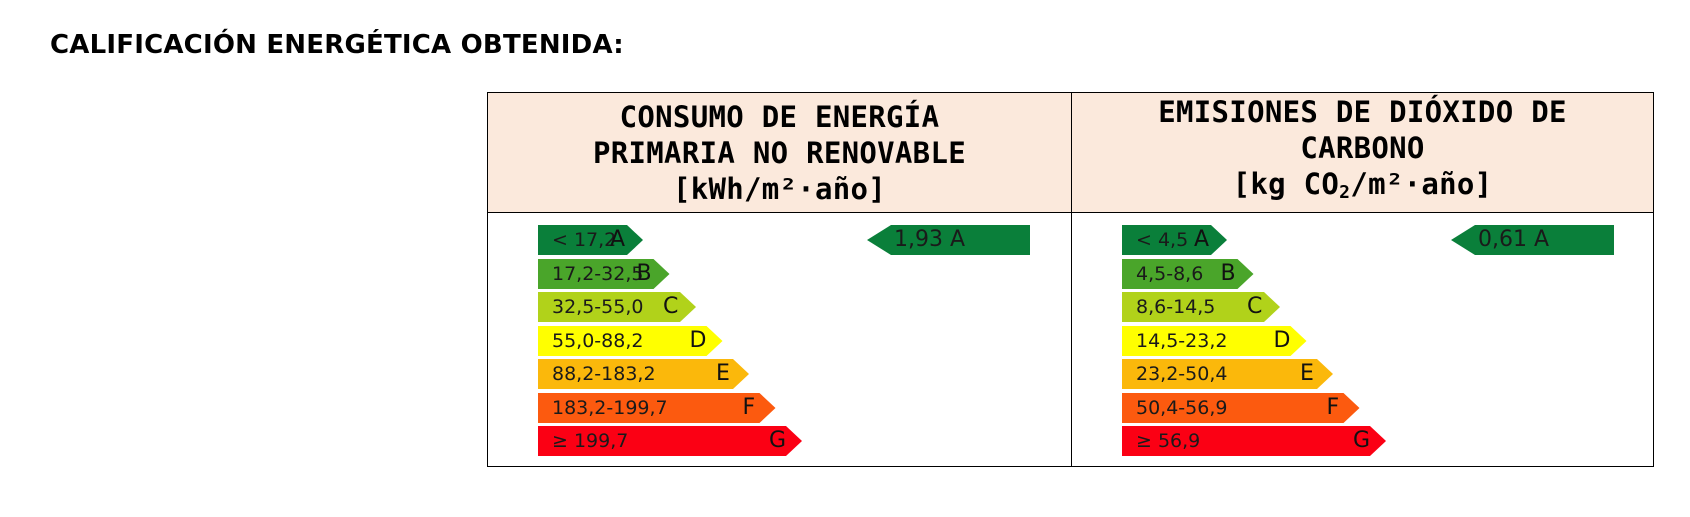 This screenshot has width=1690, height=517. Describe the element at coordinates (1202, 239) in the screenshot. I see `emissions-band-a-letter: A` at that location.